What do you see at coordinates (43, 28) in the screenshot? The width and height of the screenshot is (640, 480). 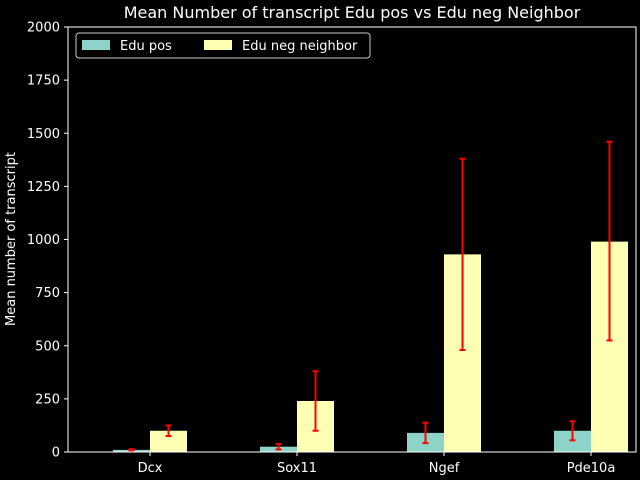 I see `y-tick-label: 2000` at bounding box center [43, 28].